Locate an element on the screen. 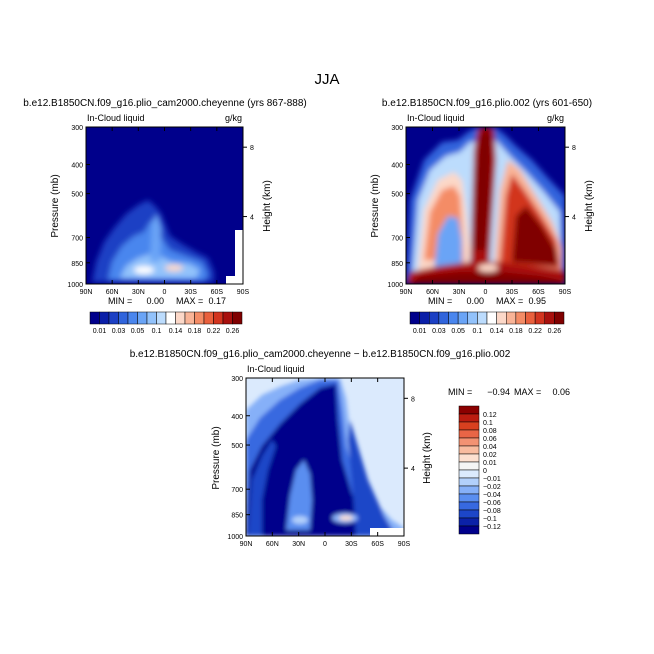 The image size is (654, 654). panel-1-core-south is located at coordinates (174, 268).